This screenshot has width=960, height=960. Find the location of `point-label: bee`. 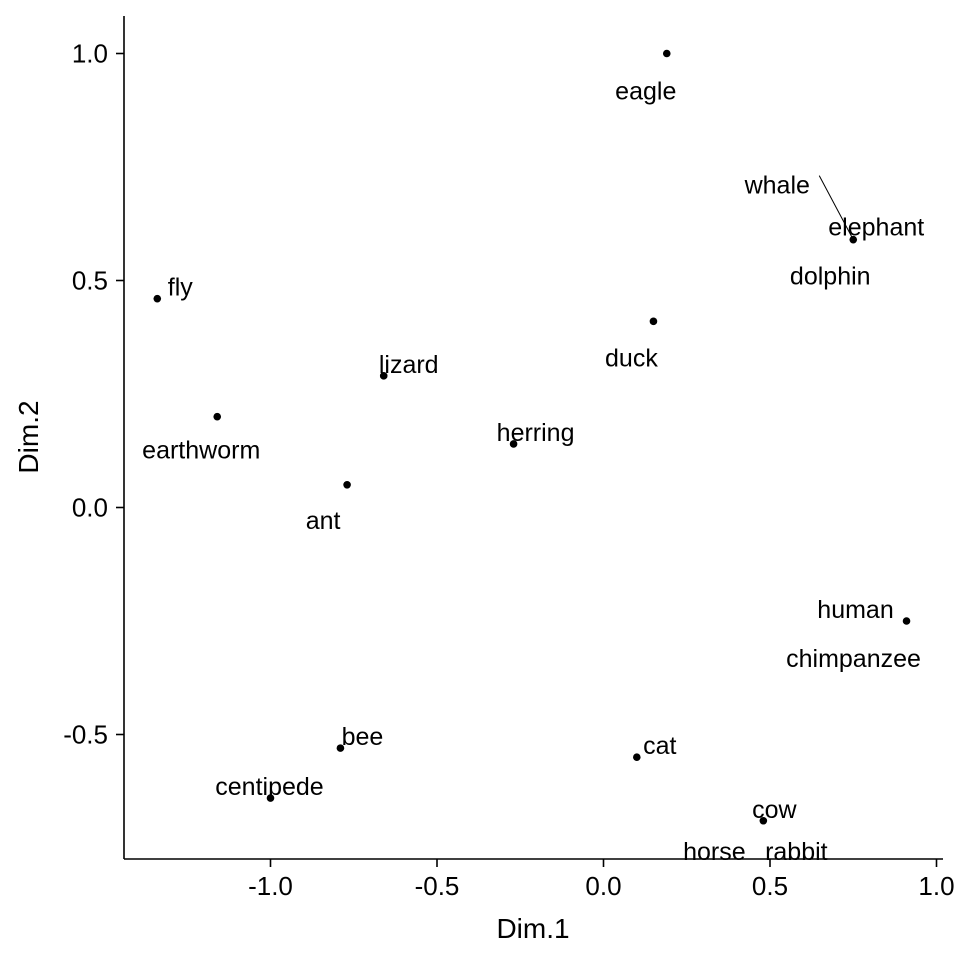

point-label: bee is located at coordinates (363, 737).